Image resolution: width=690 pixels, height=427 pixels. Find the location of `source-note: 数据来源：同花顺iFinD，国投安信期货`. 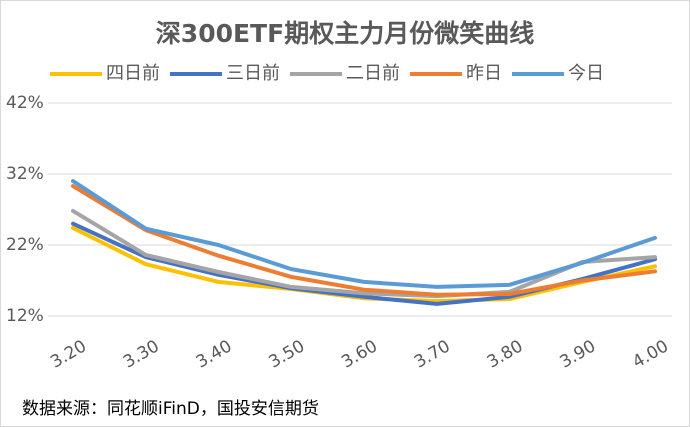

source-note: 数据来源：同花顺iFinD，国投安信期货 is located at coordinates (170, 409).